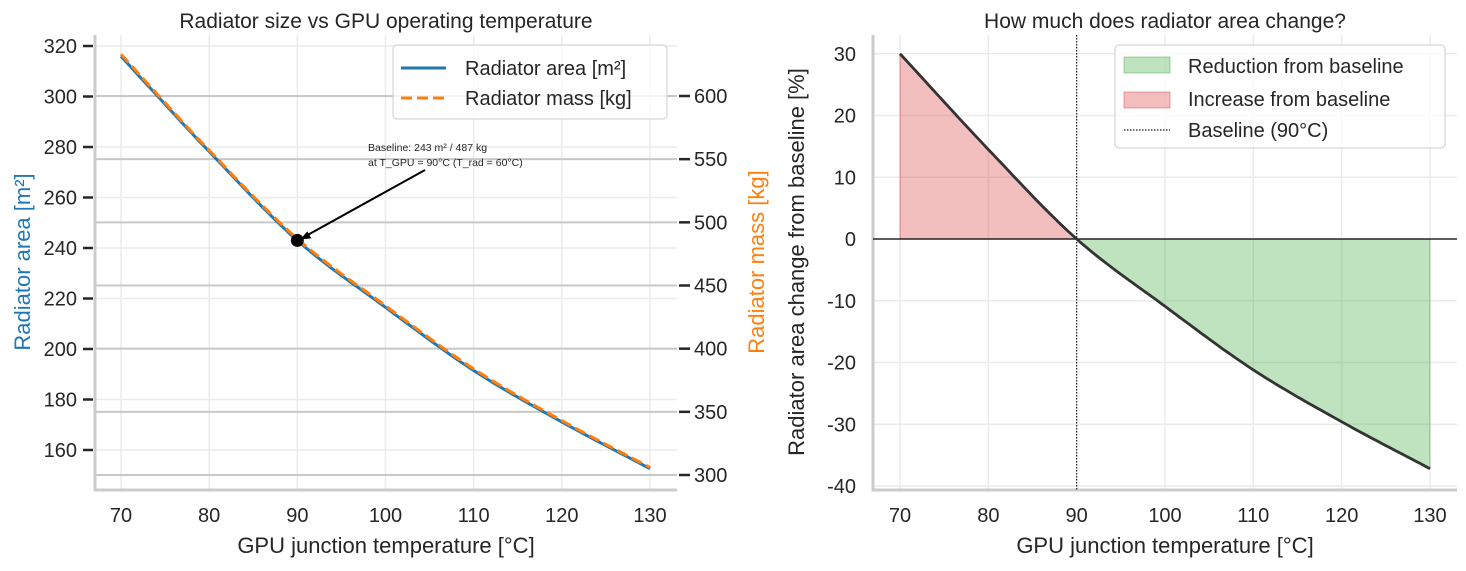 The height and width of the screenshot is (571, 1466). Describe the element at coordinates (60, 148) in the screenshot. I see `y-tick-label: 280` at that location.